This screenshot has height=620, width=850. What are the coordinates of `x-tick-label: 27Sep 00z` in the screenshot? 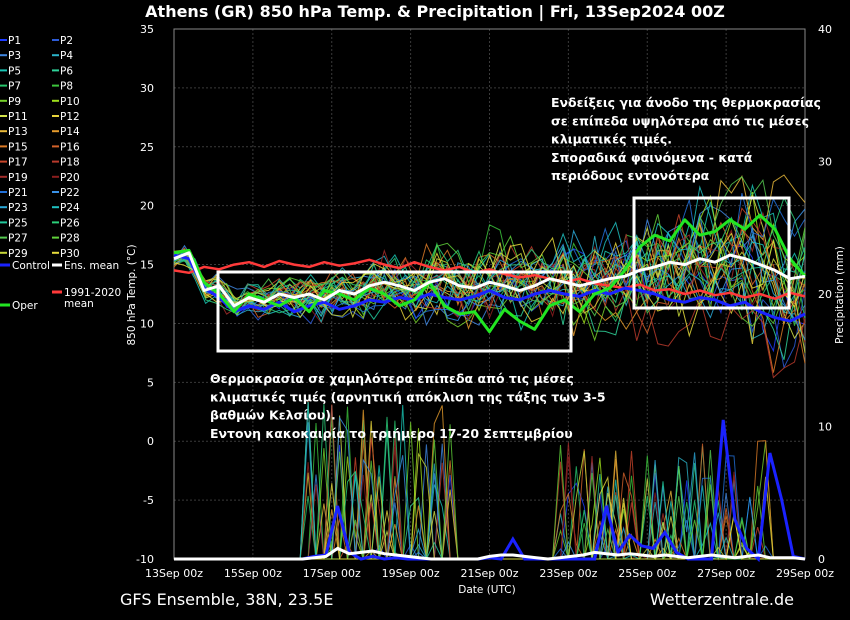 It's located at (726, 573).